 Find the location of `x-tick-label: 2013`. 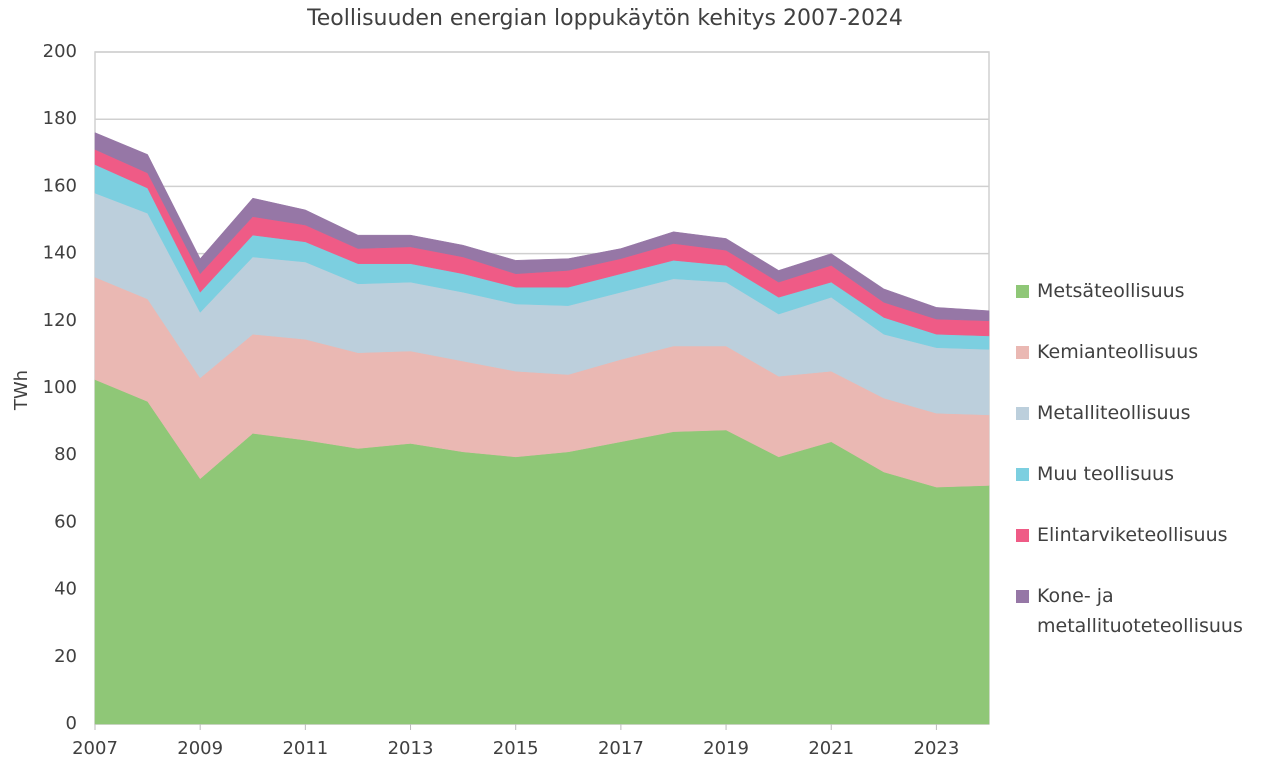

x-tick-label: 2013 is located at coordinates (411, 748).